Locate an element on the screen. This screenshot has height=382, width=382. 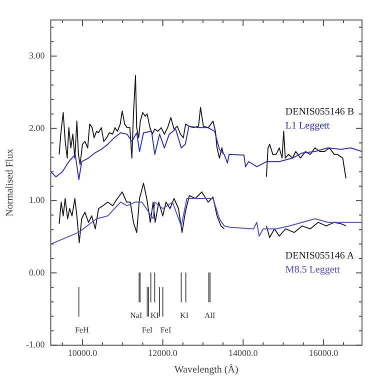
text: M8.5 Leggett is located at coordinates (312, 270).